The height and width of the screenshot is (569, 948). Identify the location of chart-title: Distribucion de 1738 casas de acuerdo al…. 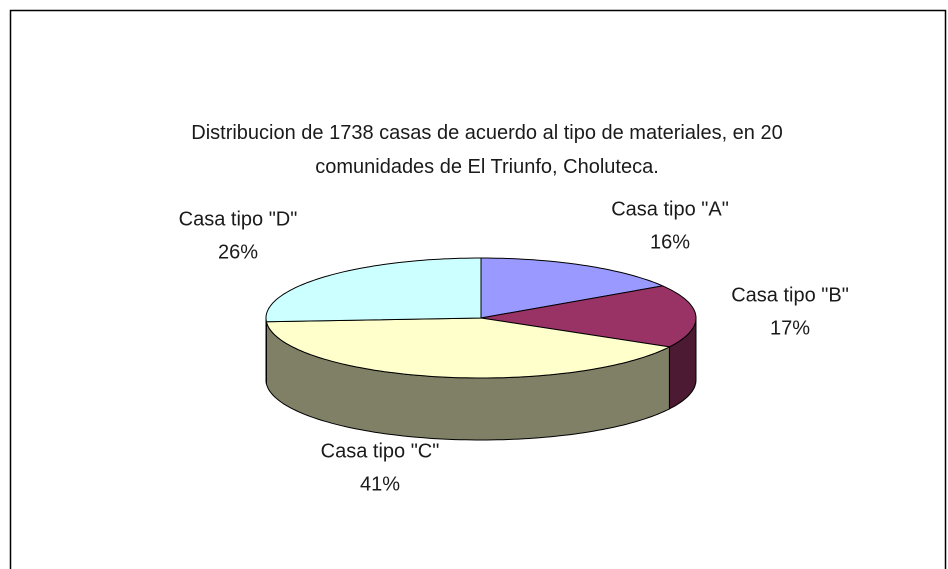
(487, 150).